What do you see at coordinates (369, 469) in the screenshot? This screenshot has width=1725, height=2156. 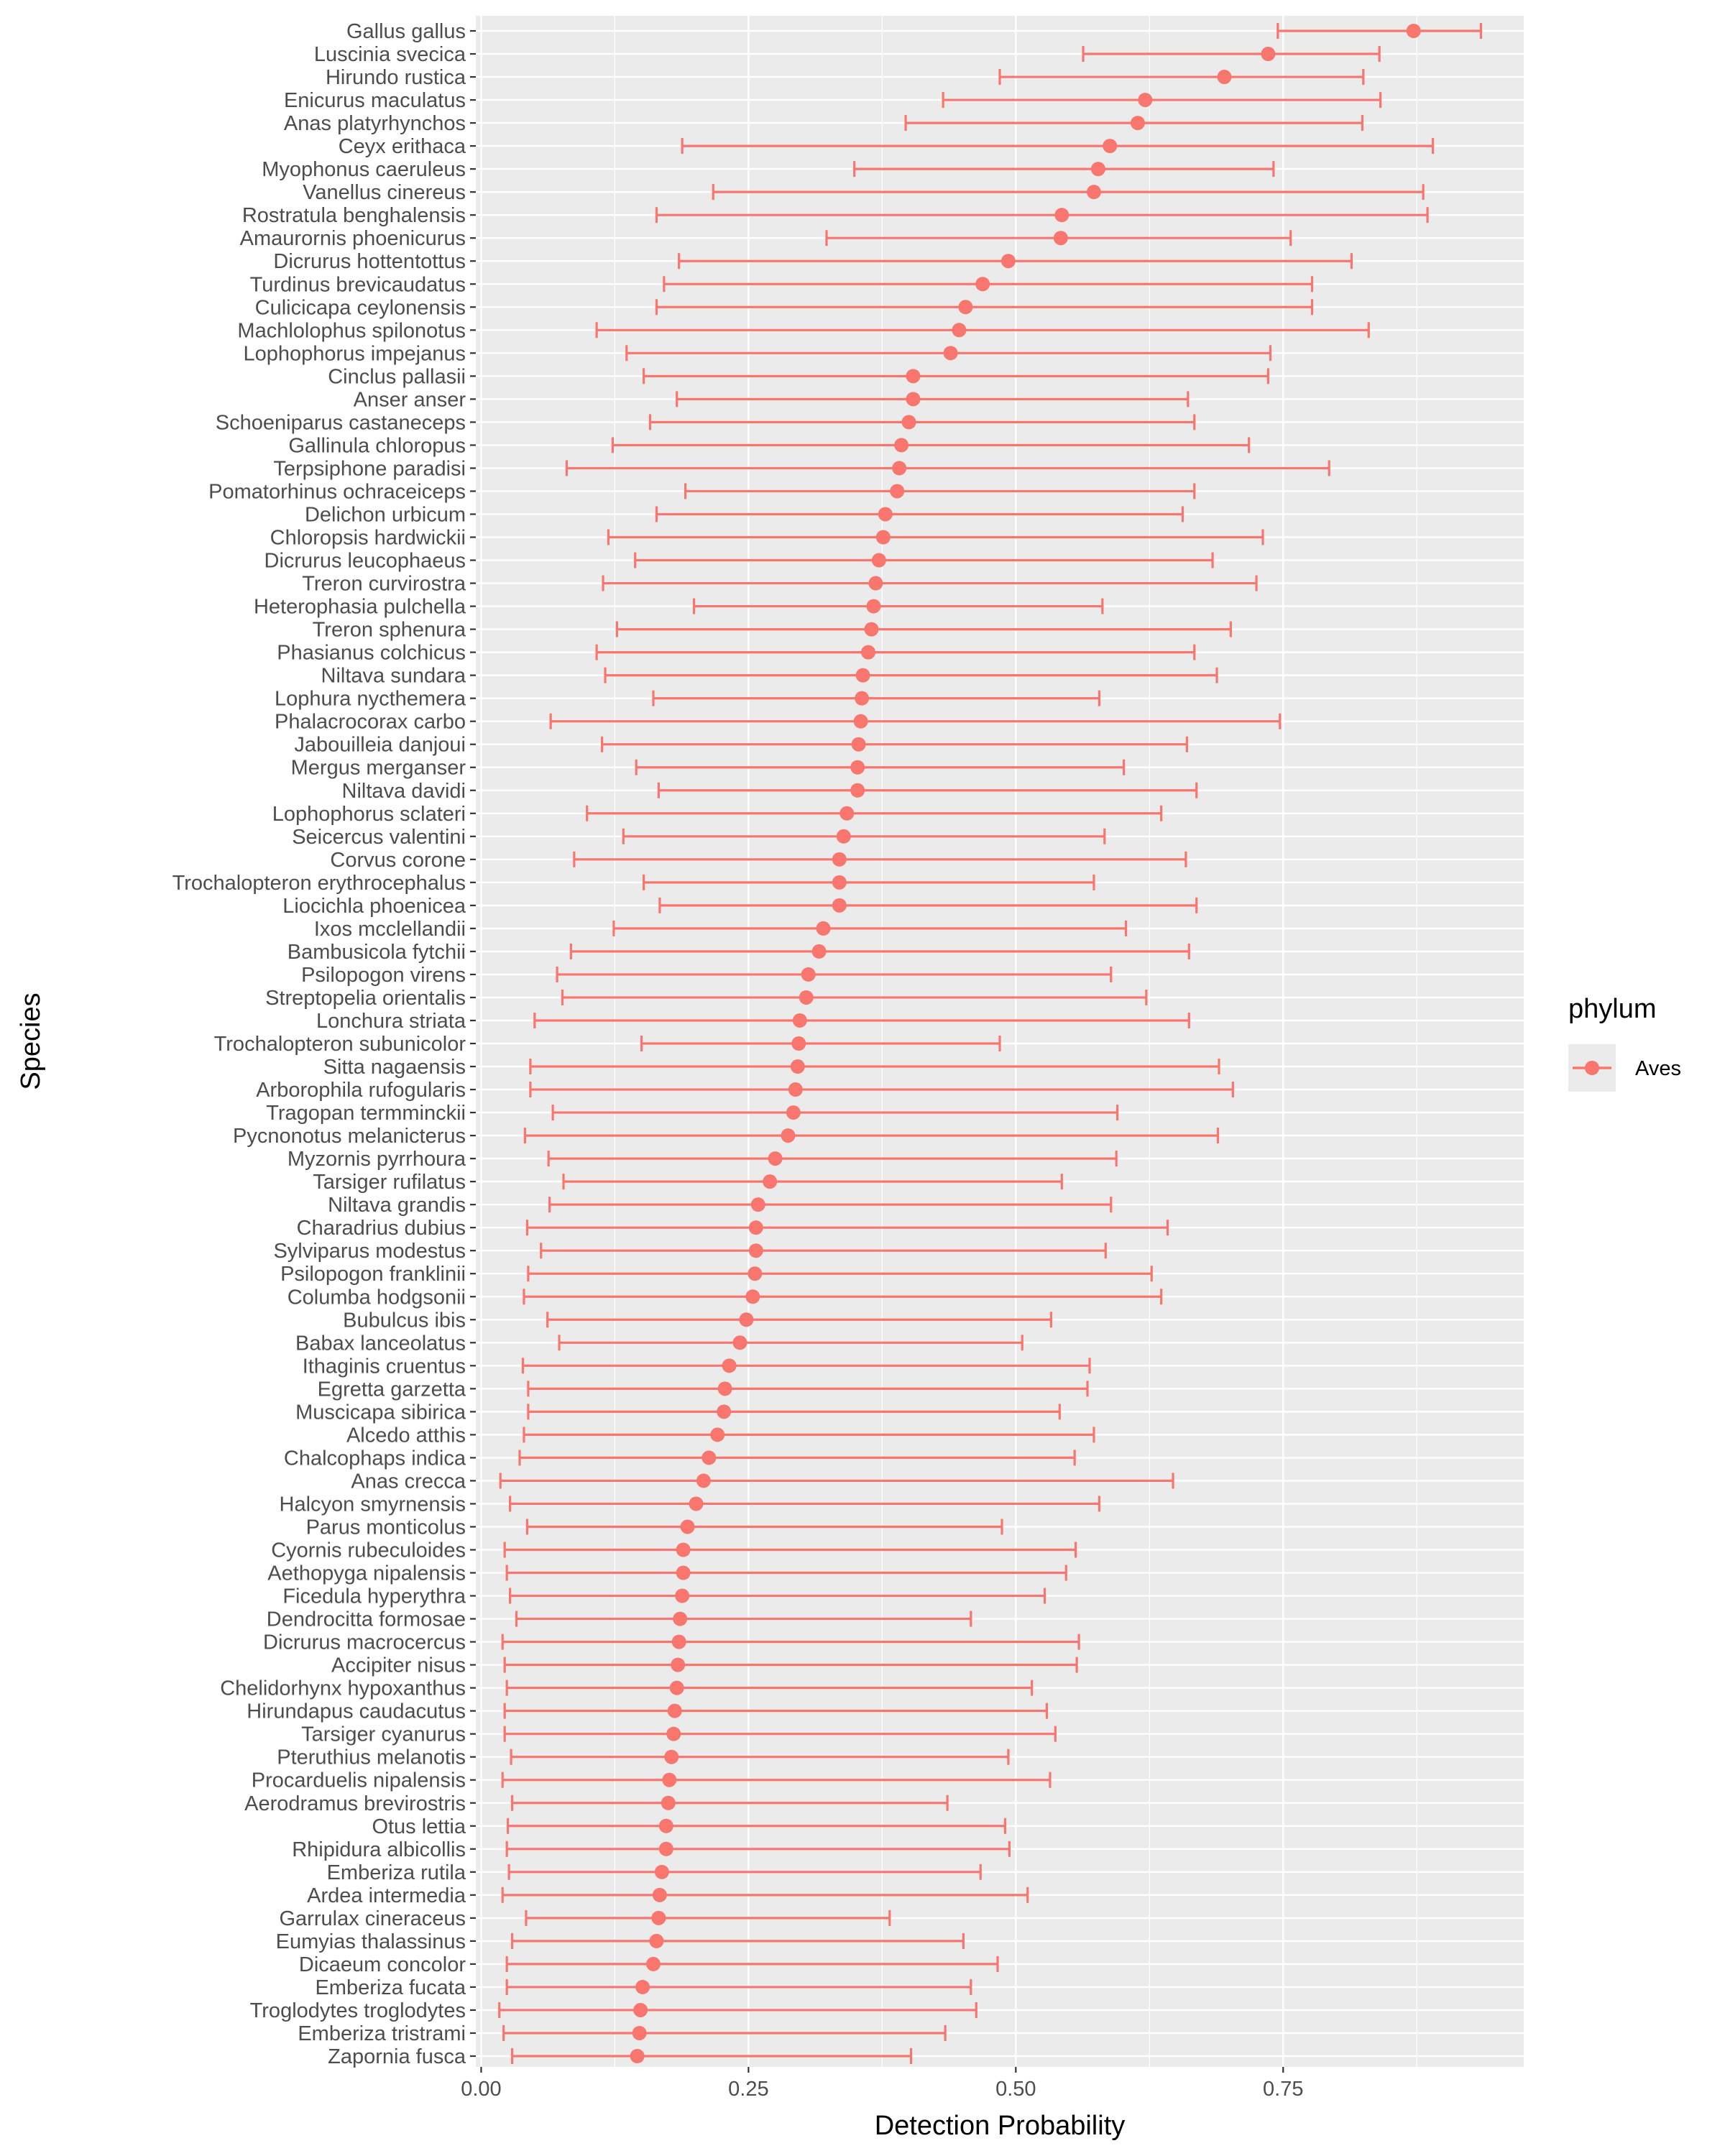 I see `y-tick-label: Terpsiphone paradisi` at bounding box center [369, 469].